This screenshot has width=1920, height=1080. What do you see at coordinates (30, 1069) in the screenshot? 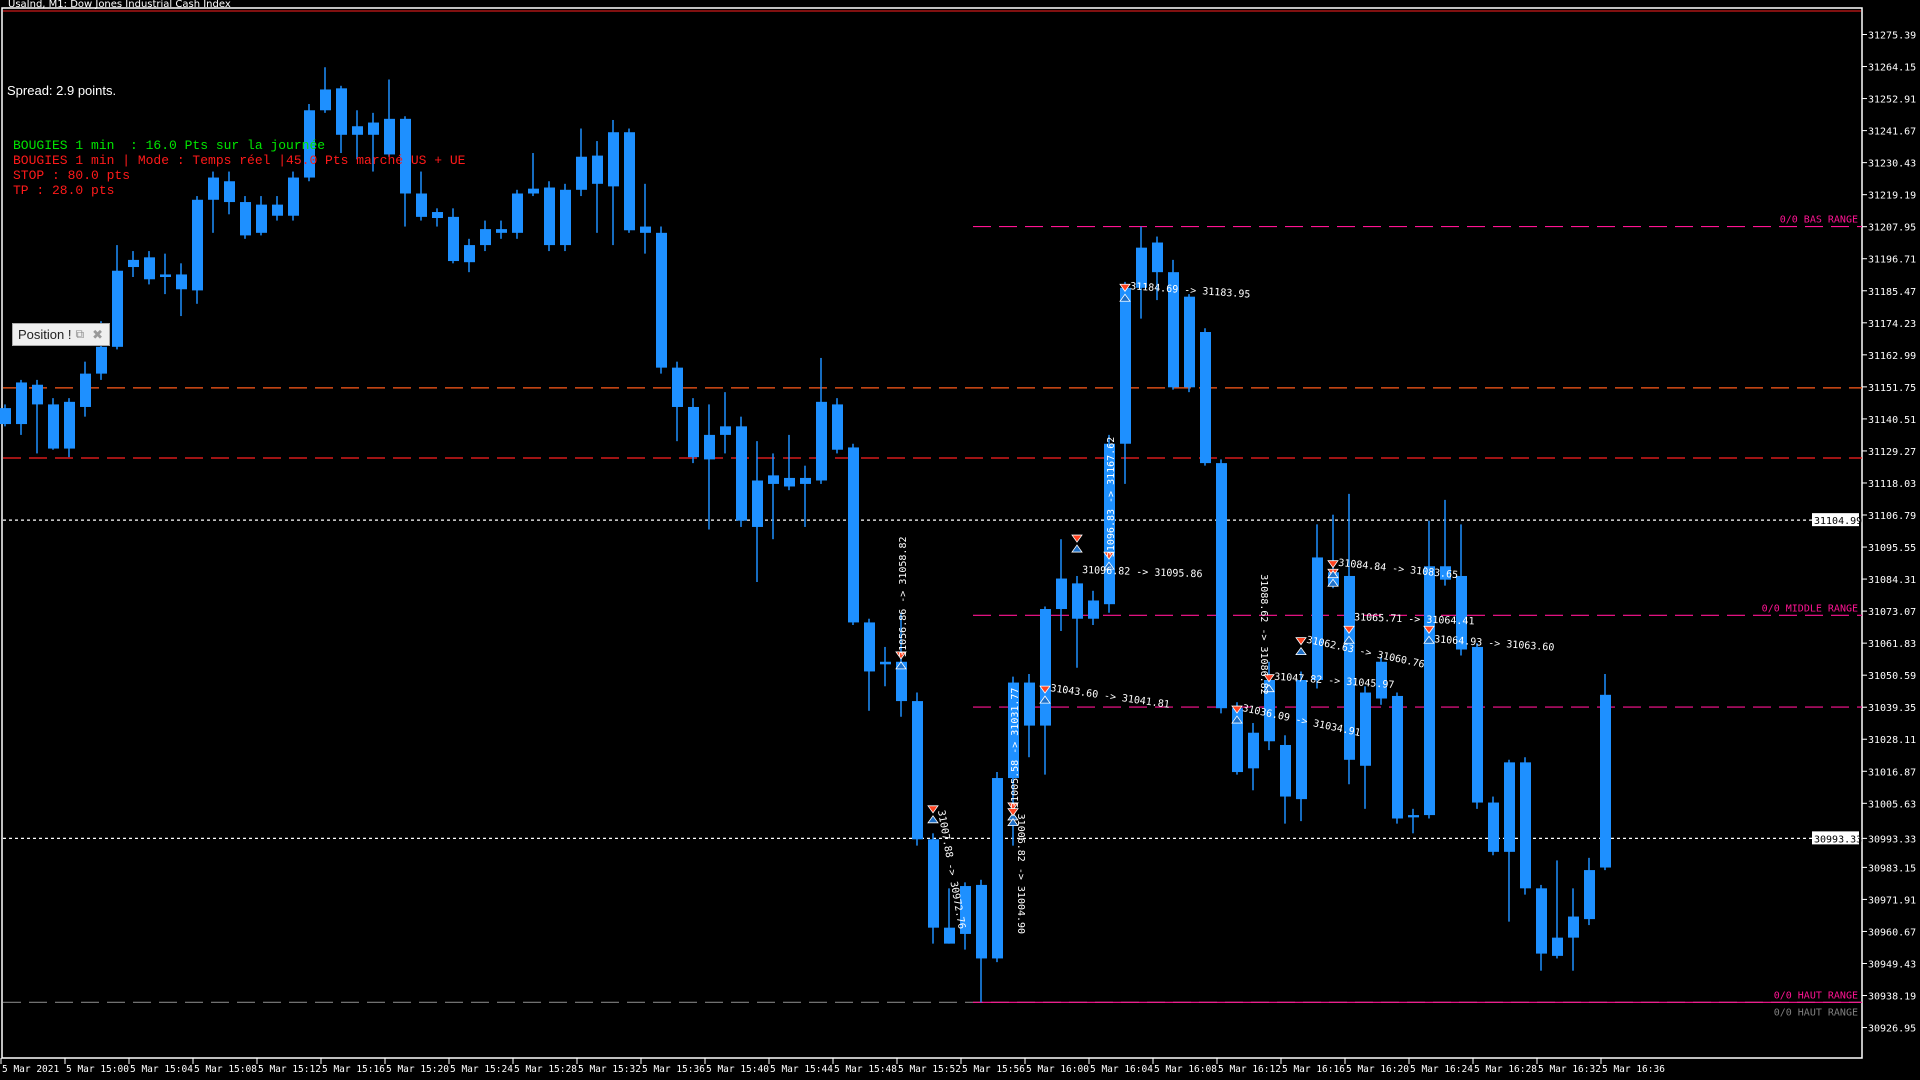
I see `x-tick-label: 5 Mar 2021` at bounding box center [30, 1069].